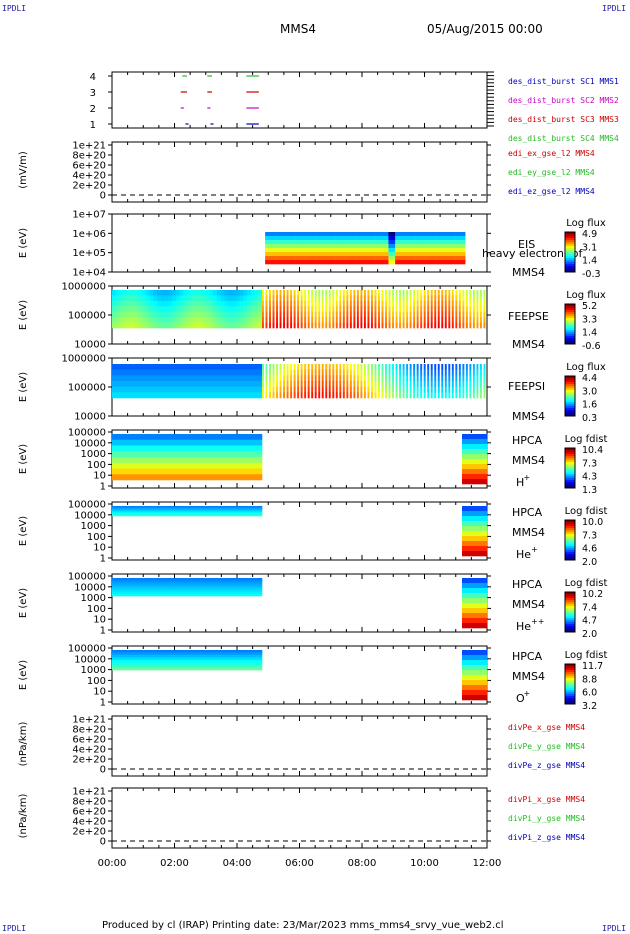 Image resolution: width=630 pixels, height=934 pixels. What do you see at coordinates (89, 215) in the screenshot?
I see `eis-panel-ytick-label: 1e+07` at bounding box center [89, 215].